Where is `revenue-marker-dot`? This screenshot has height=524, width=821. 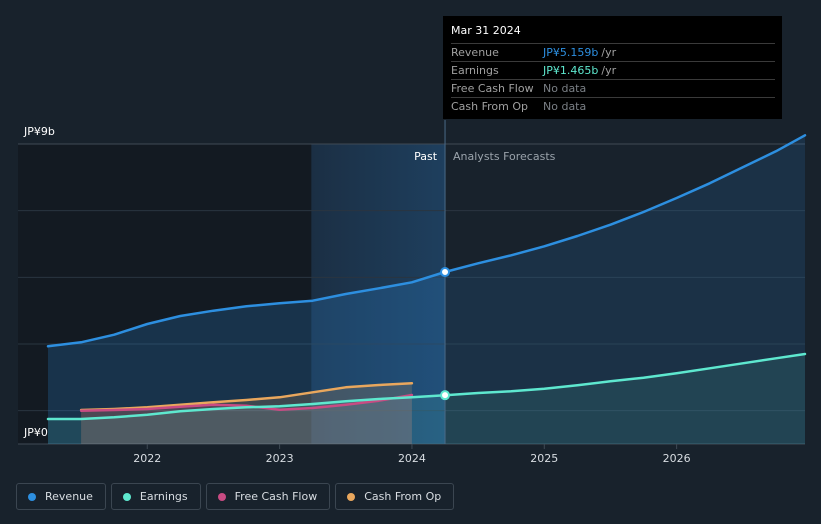
revenue-marker-dot is located at coordinates (445, 272).